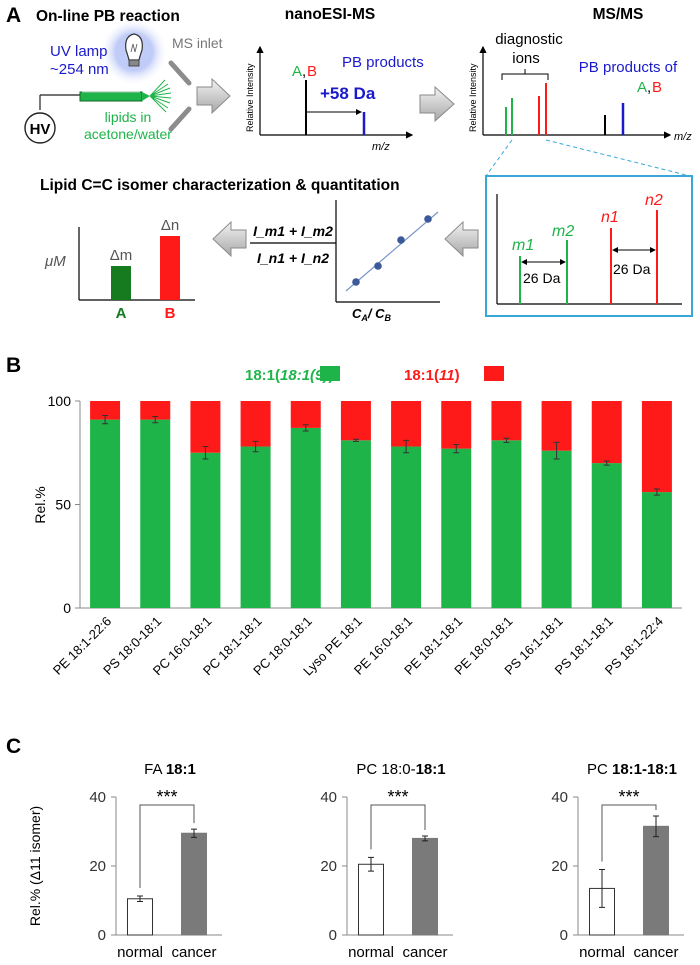 The width and height of the screenshot is (700, 965). What do you see at coordinates (250, 97) in the screenshot?
I see `ms-yaxis-label: Relative Intensity` at bounding box center [250, 97].